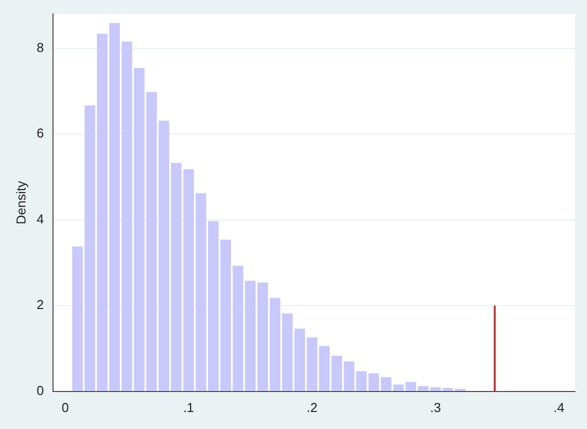  Describe the element at coordinates (559, 407) in the screenshot. I see `x-tick-label: .4` at that location.